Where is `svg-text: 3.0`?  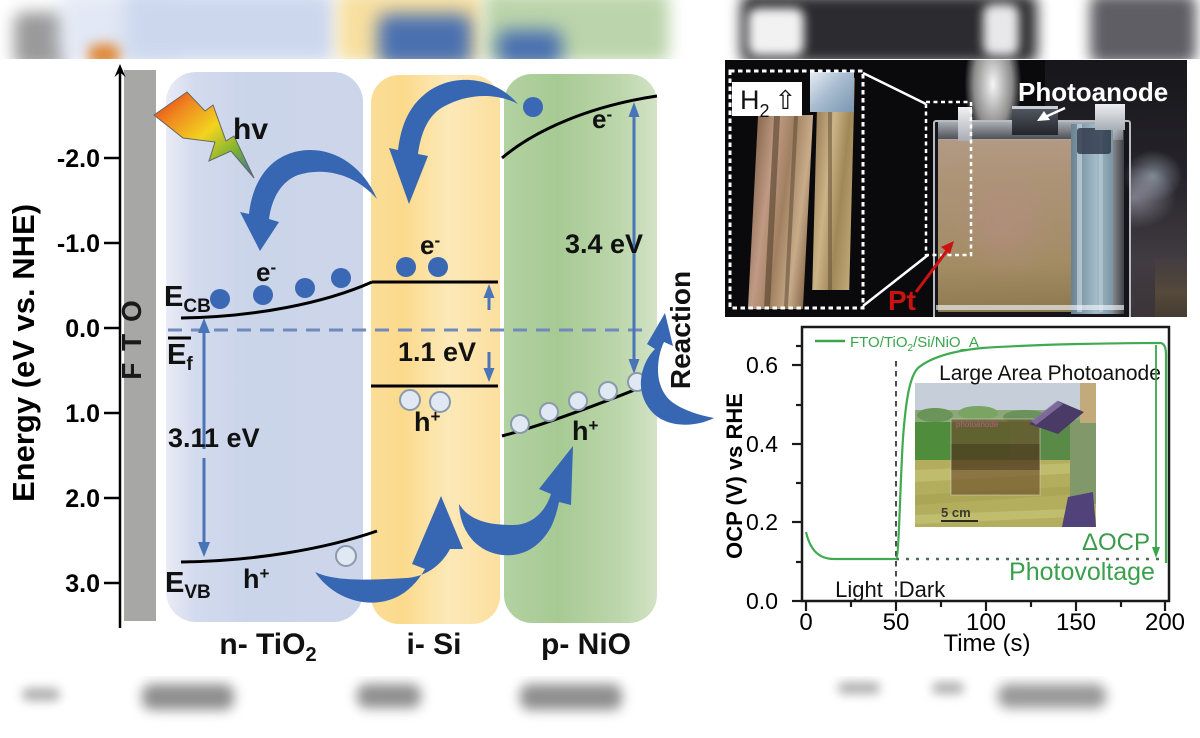
svg-text: 3.0 is located at coordinates (82, 584).